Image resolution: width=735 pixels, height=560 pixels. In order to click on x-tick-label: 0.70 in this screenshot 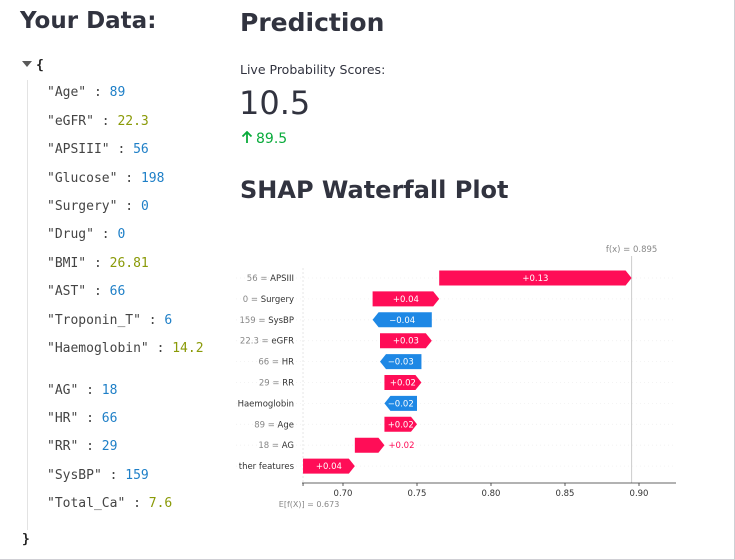, I will do `click(343, 494)`.